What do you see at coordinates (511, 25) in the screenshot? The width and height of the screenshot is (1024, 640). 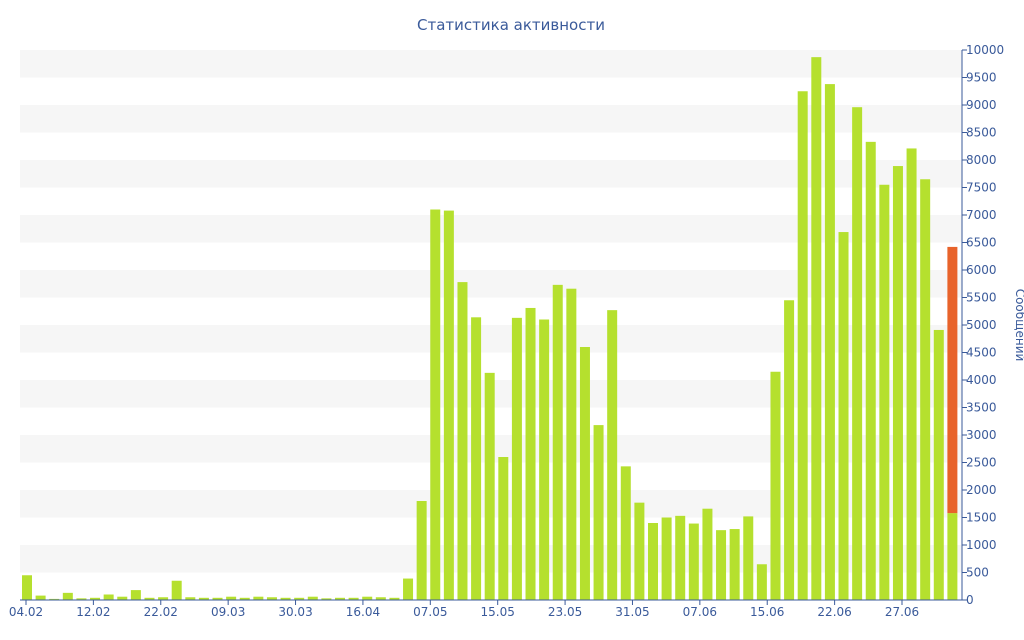 I see `chart-title: Статистика активности` at bounding box center [511, 25].